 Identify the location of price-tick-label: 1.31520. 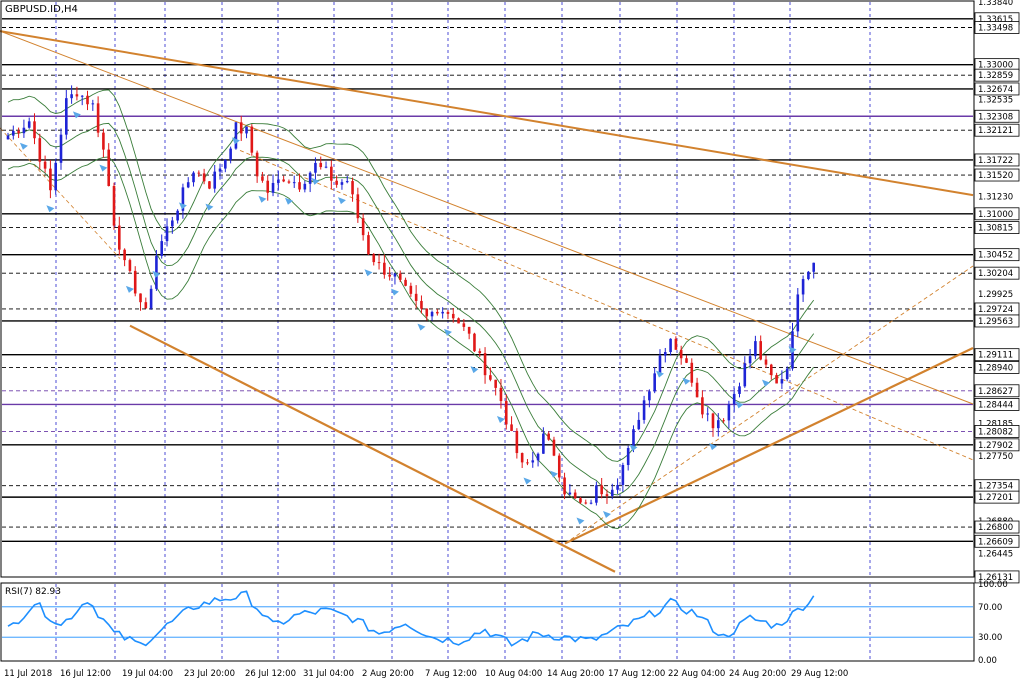
(995, 176).